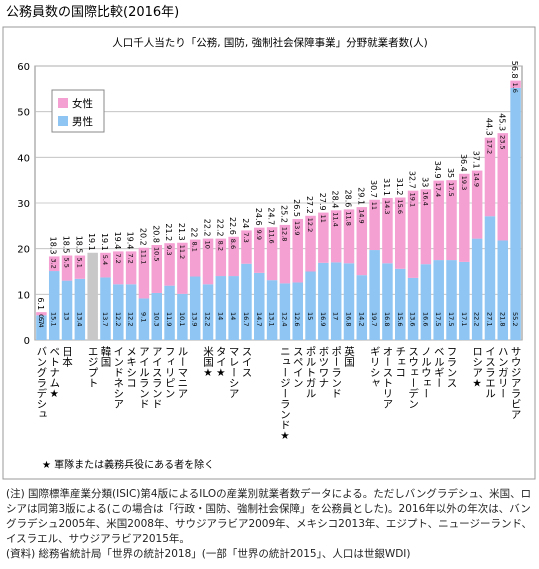 Image resolution: width=539 pixels, height=569 pixels. What do you see at coordinates (156, 254) in the screenshot?
I see `value-label: 10.5` at bounding box center [156, 254].